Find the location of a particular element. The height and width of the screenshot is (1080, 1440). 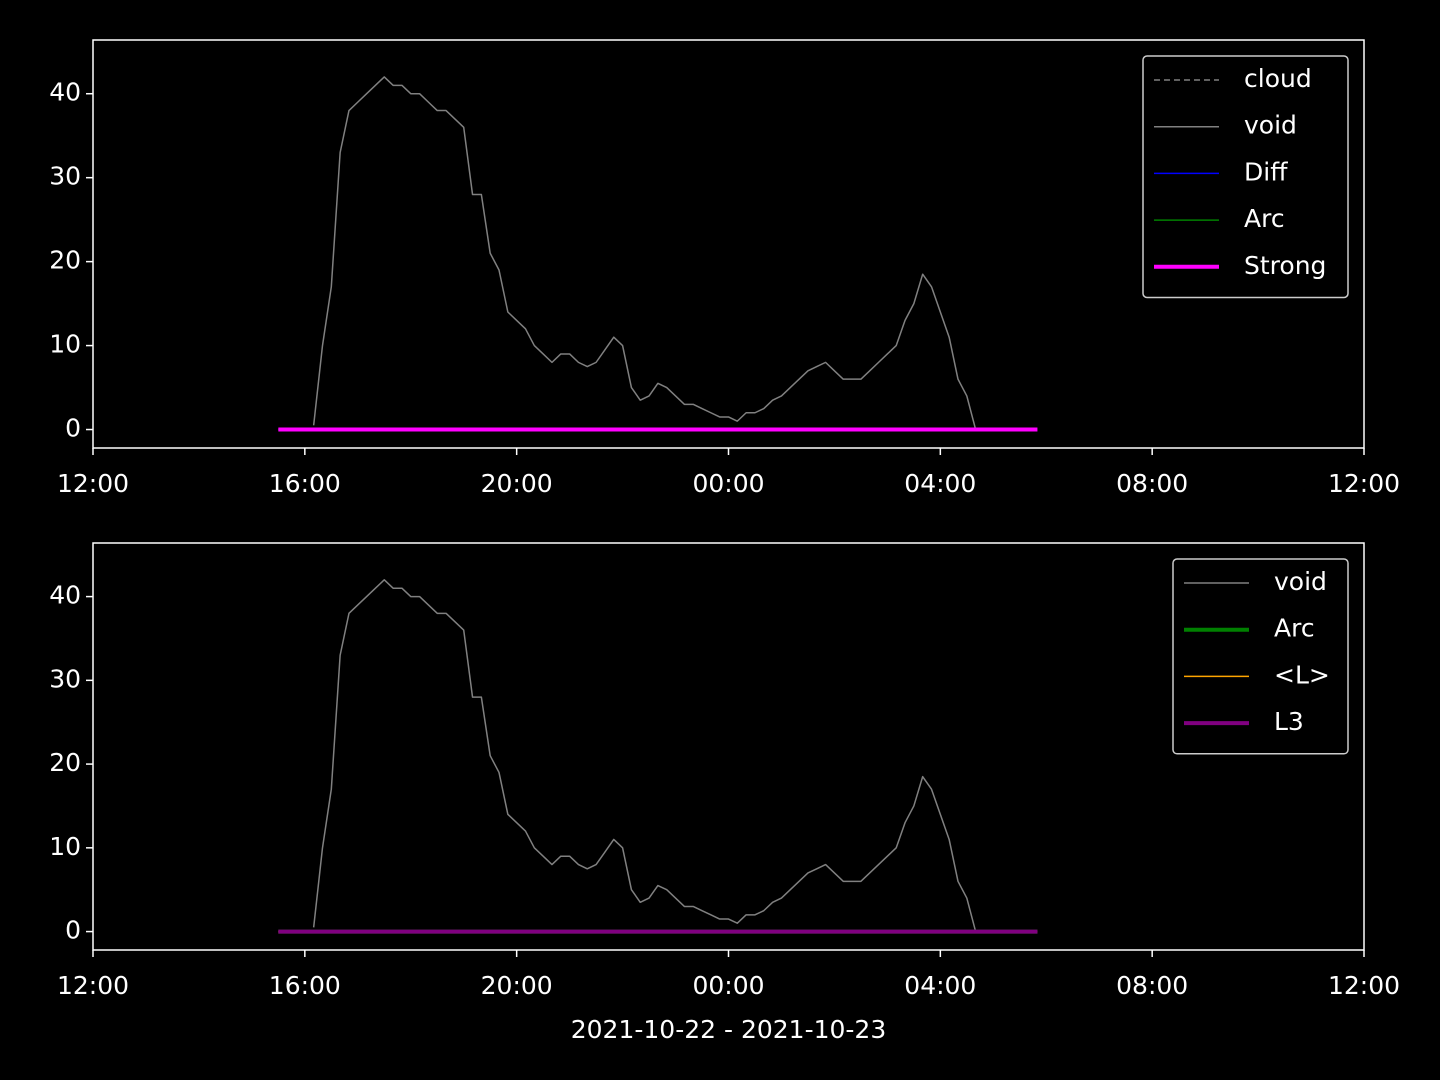

legend: void Arc <L> L3 is located at coordinates (1260, 656).